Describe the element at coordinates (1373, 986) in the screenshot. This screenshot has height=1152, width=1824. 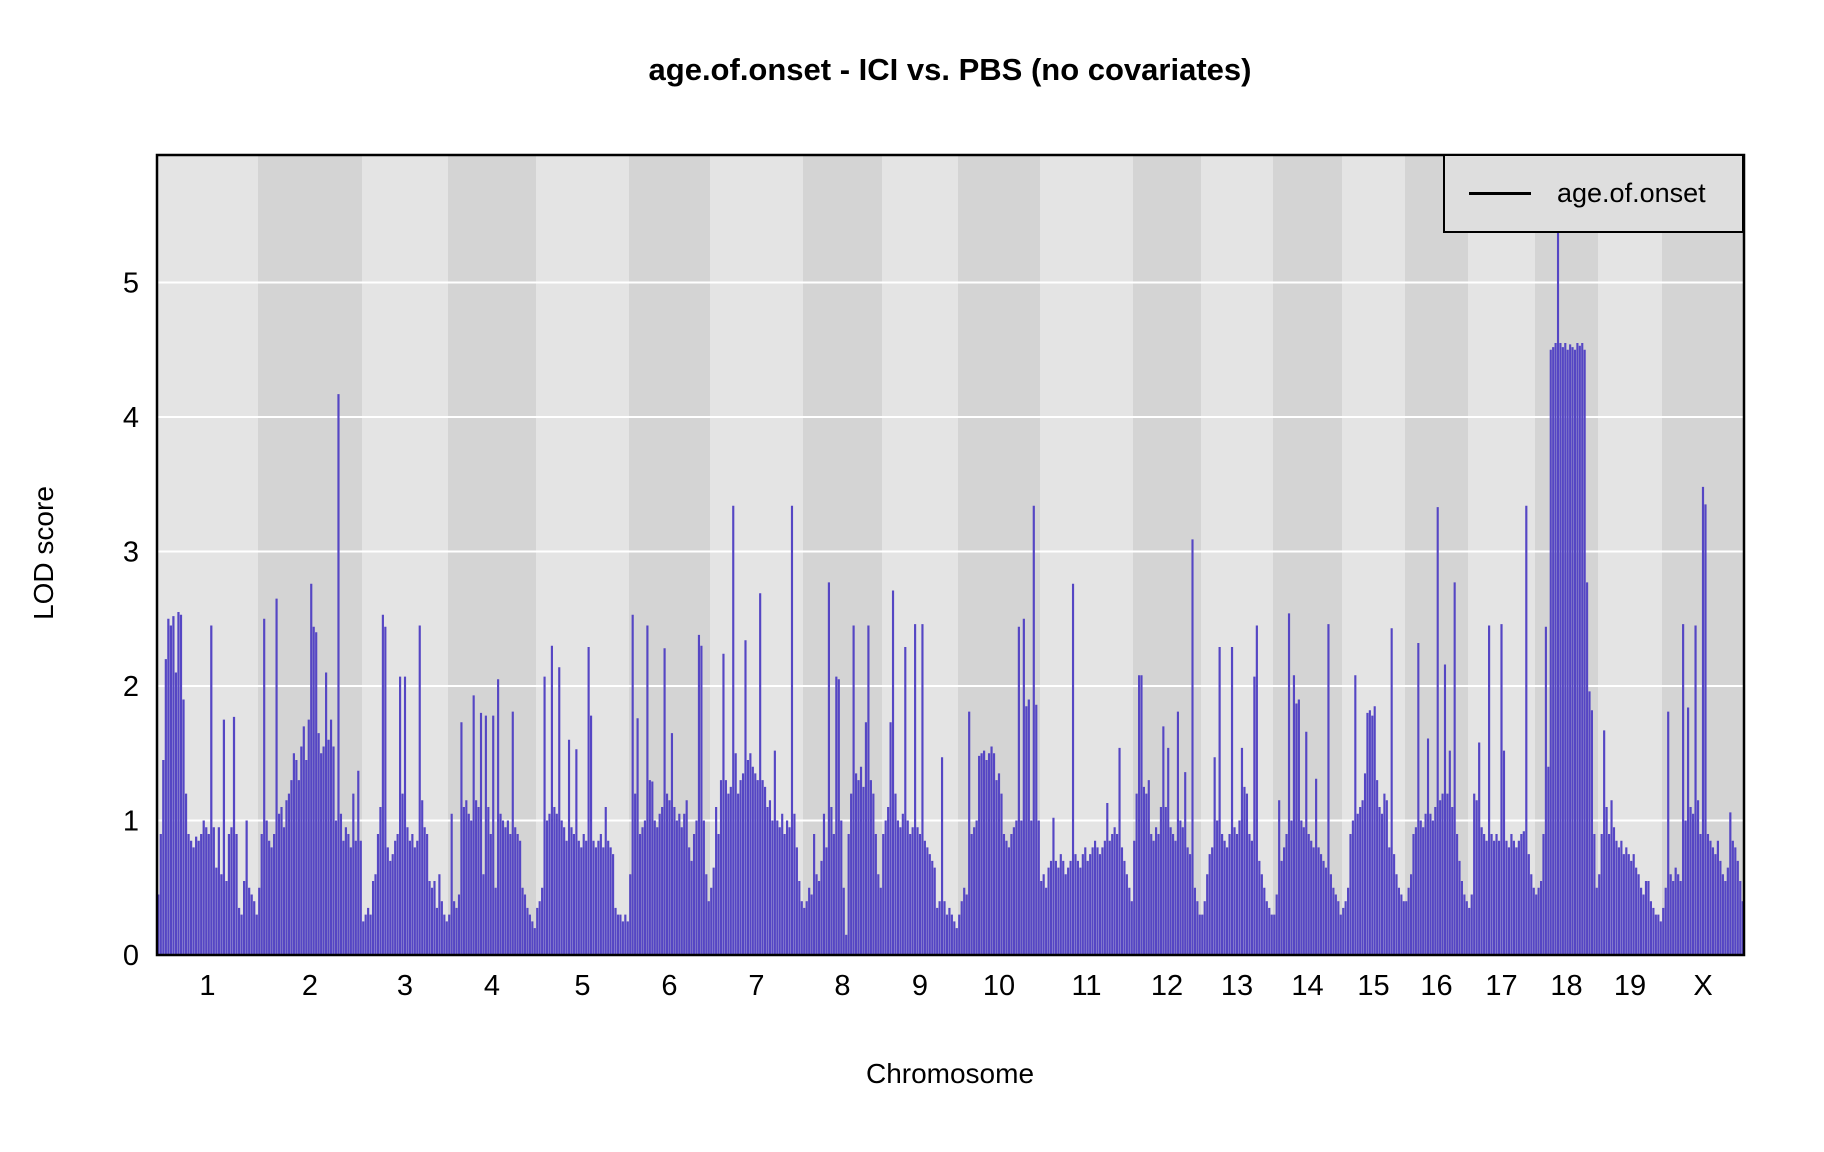
I see `x-tick-label-15: 15` at that location.